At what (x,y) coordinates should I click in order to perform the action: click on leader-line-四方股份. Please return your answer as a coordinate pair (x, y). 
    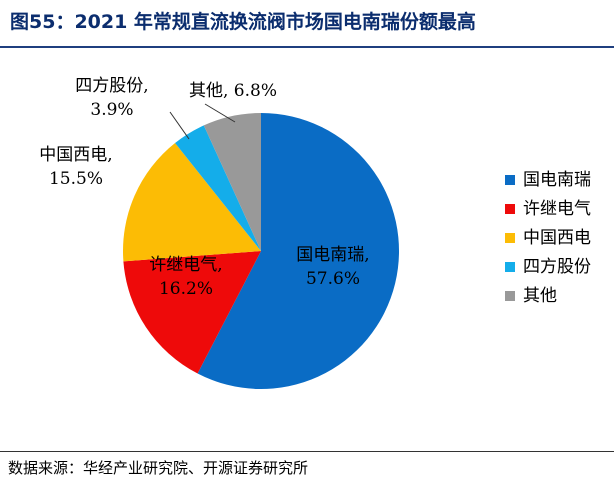
    Looking at the image, I should click on (179, 125).